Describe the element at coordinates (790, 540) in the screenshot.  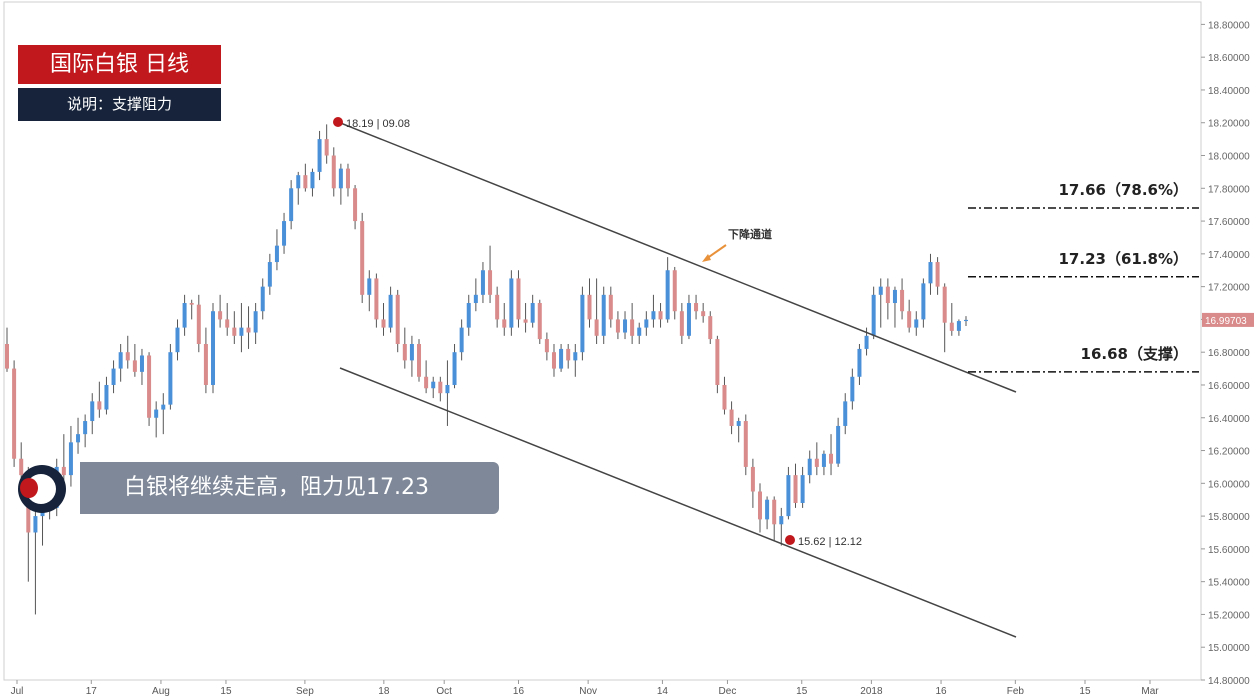
I see `swing-low-marker` at that location.